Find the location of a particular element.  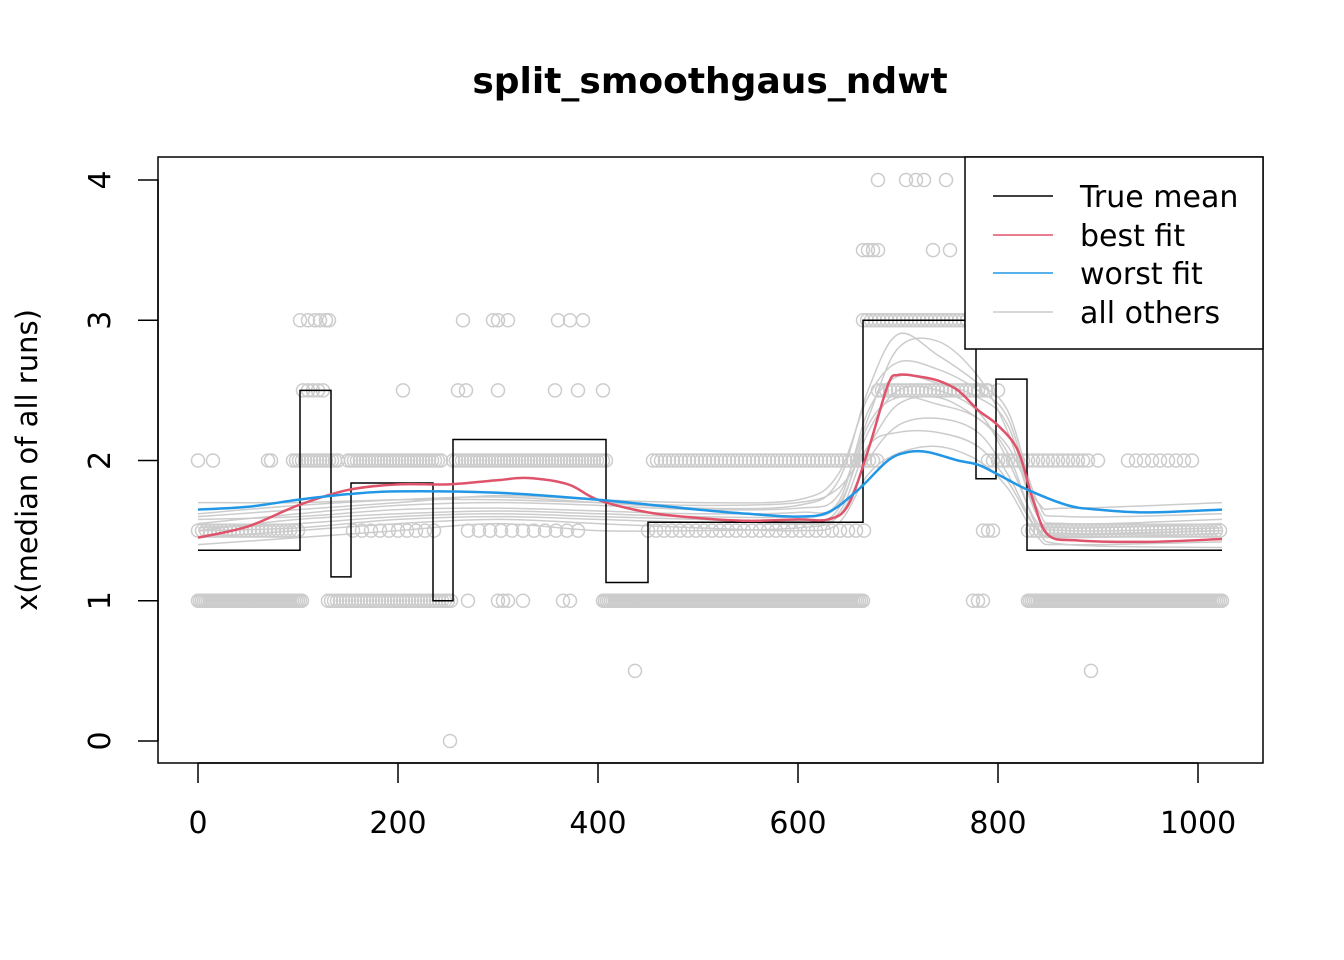

y-tick-label: 1 is located at coordinates (100, 600).